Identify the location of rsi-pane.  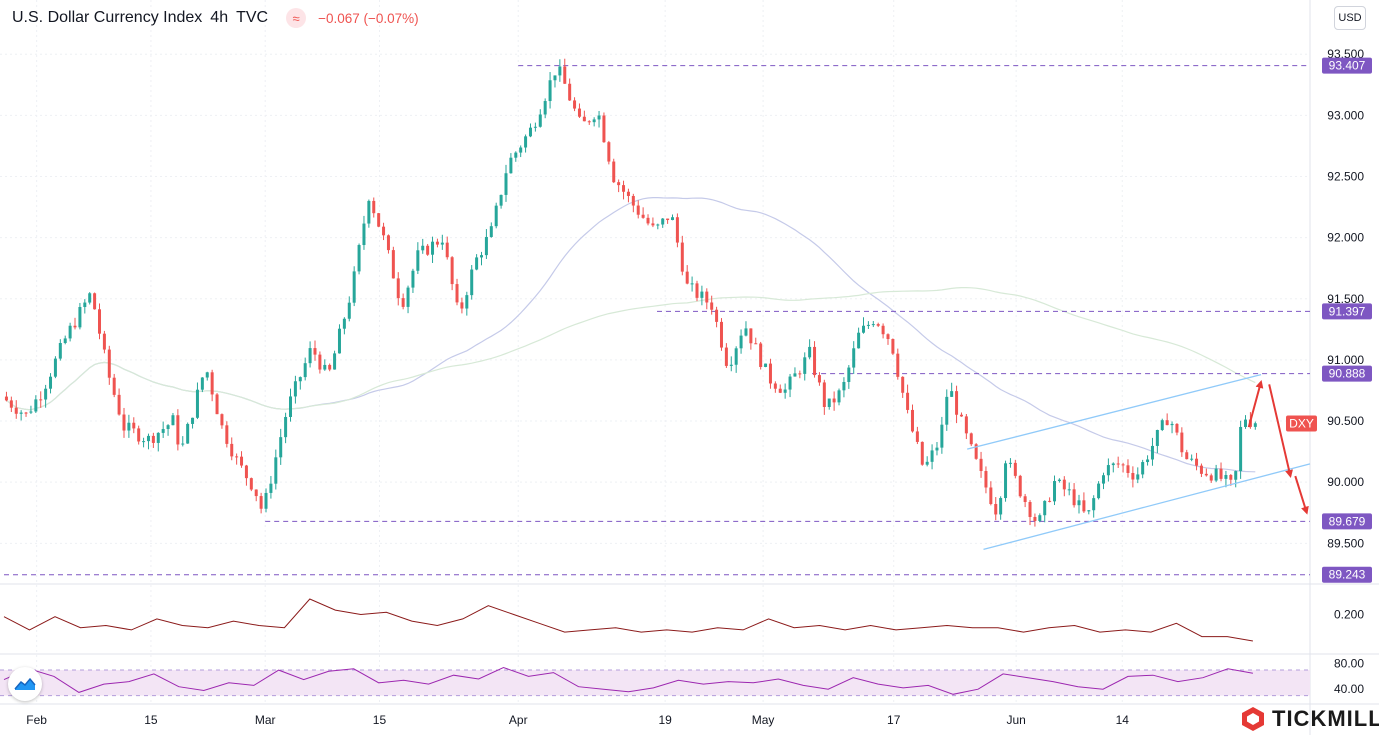
(655, 681).